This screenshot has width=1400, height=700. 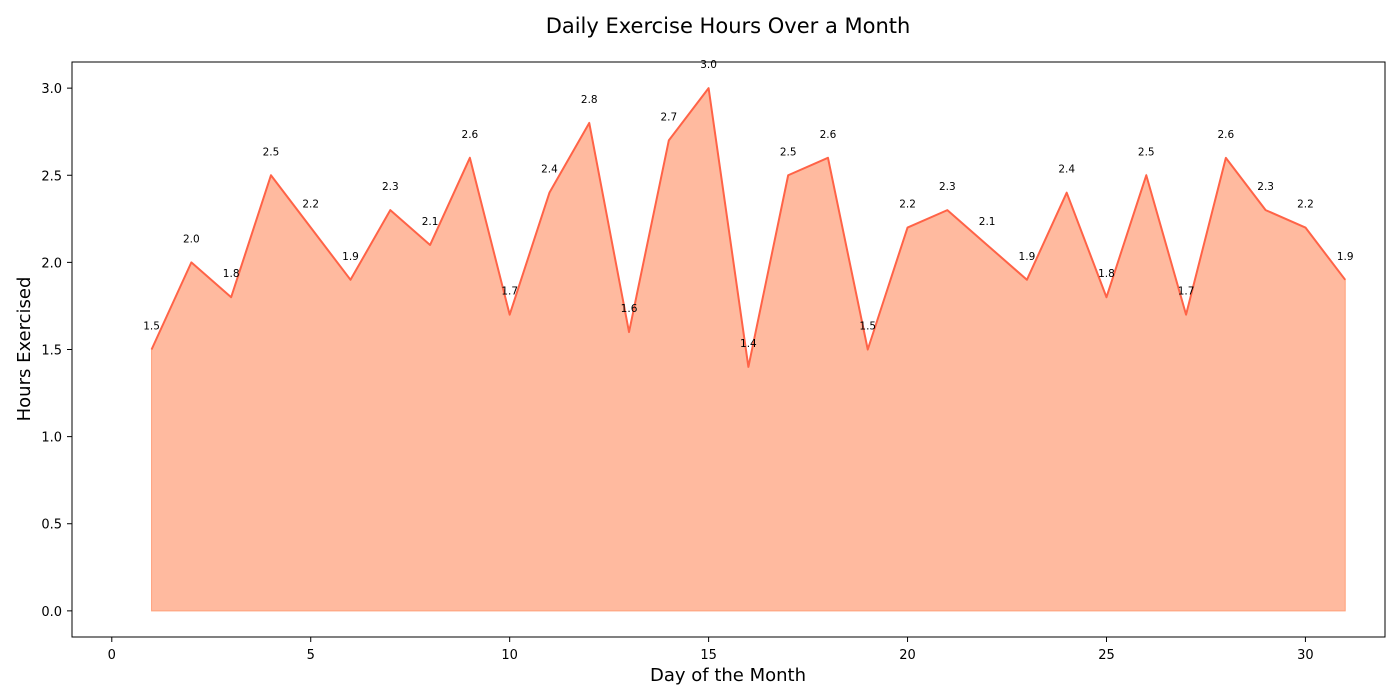 What do you see at coordinates (112, 655) in the screenshot?
I see `x-tick-label: 0` at bounding box center [112, 655].